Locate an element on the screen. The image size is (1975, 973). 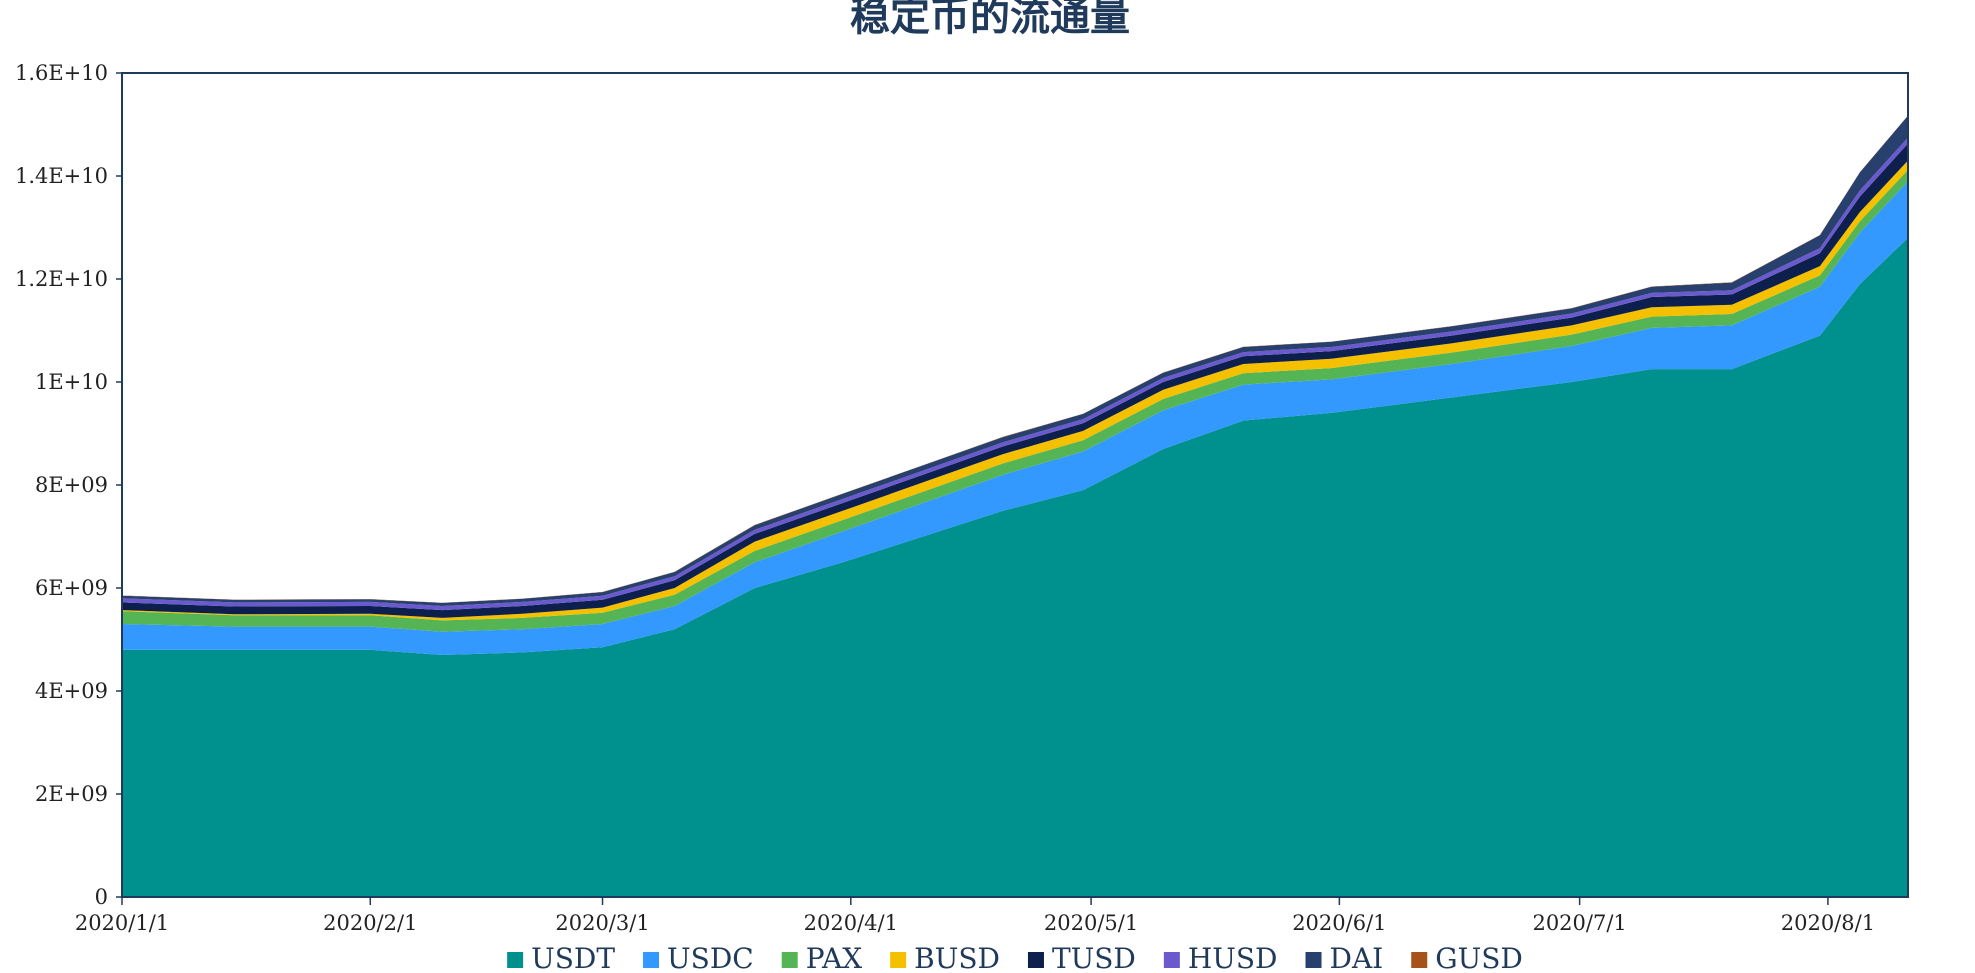
chart-title: 稳定币的流通量 is located at coordinates (990, 20).